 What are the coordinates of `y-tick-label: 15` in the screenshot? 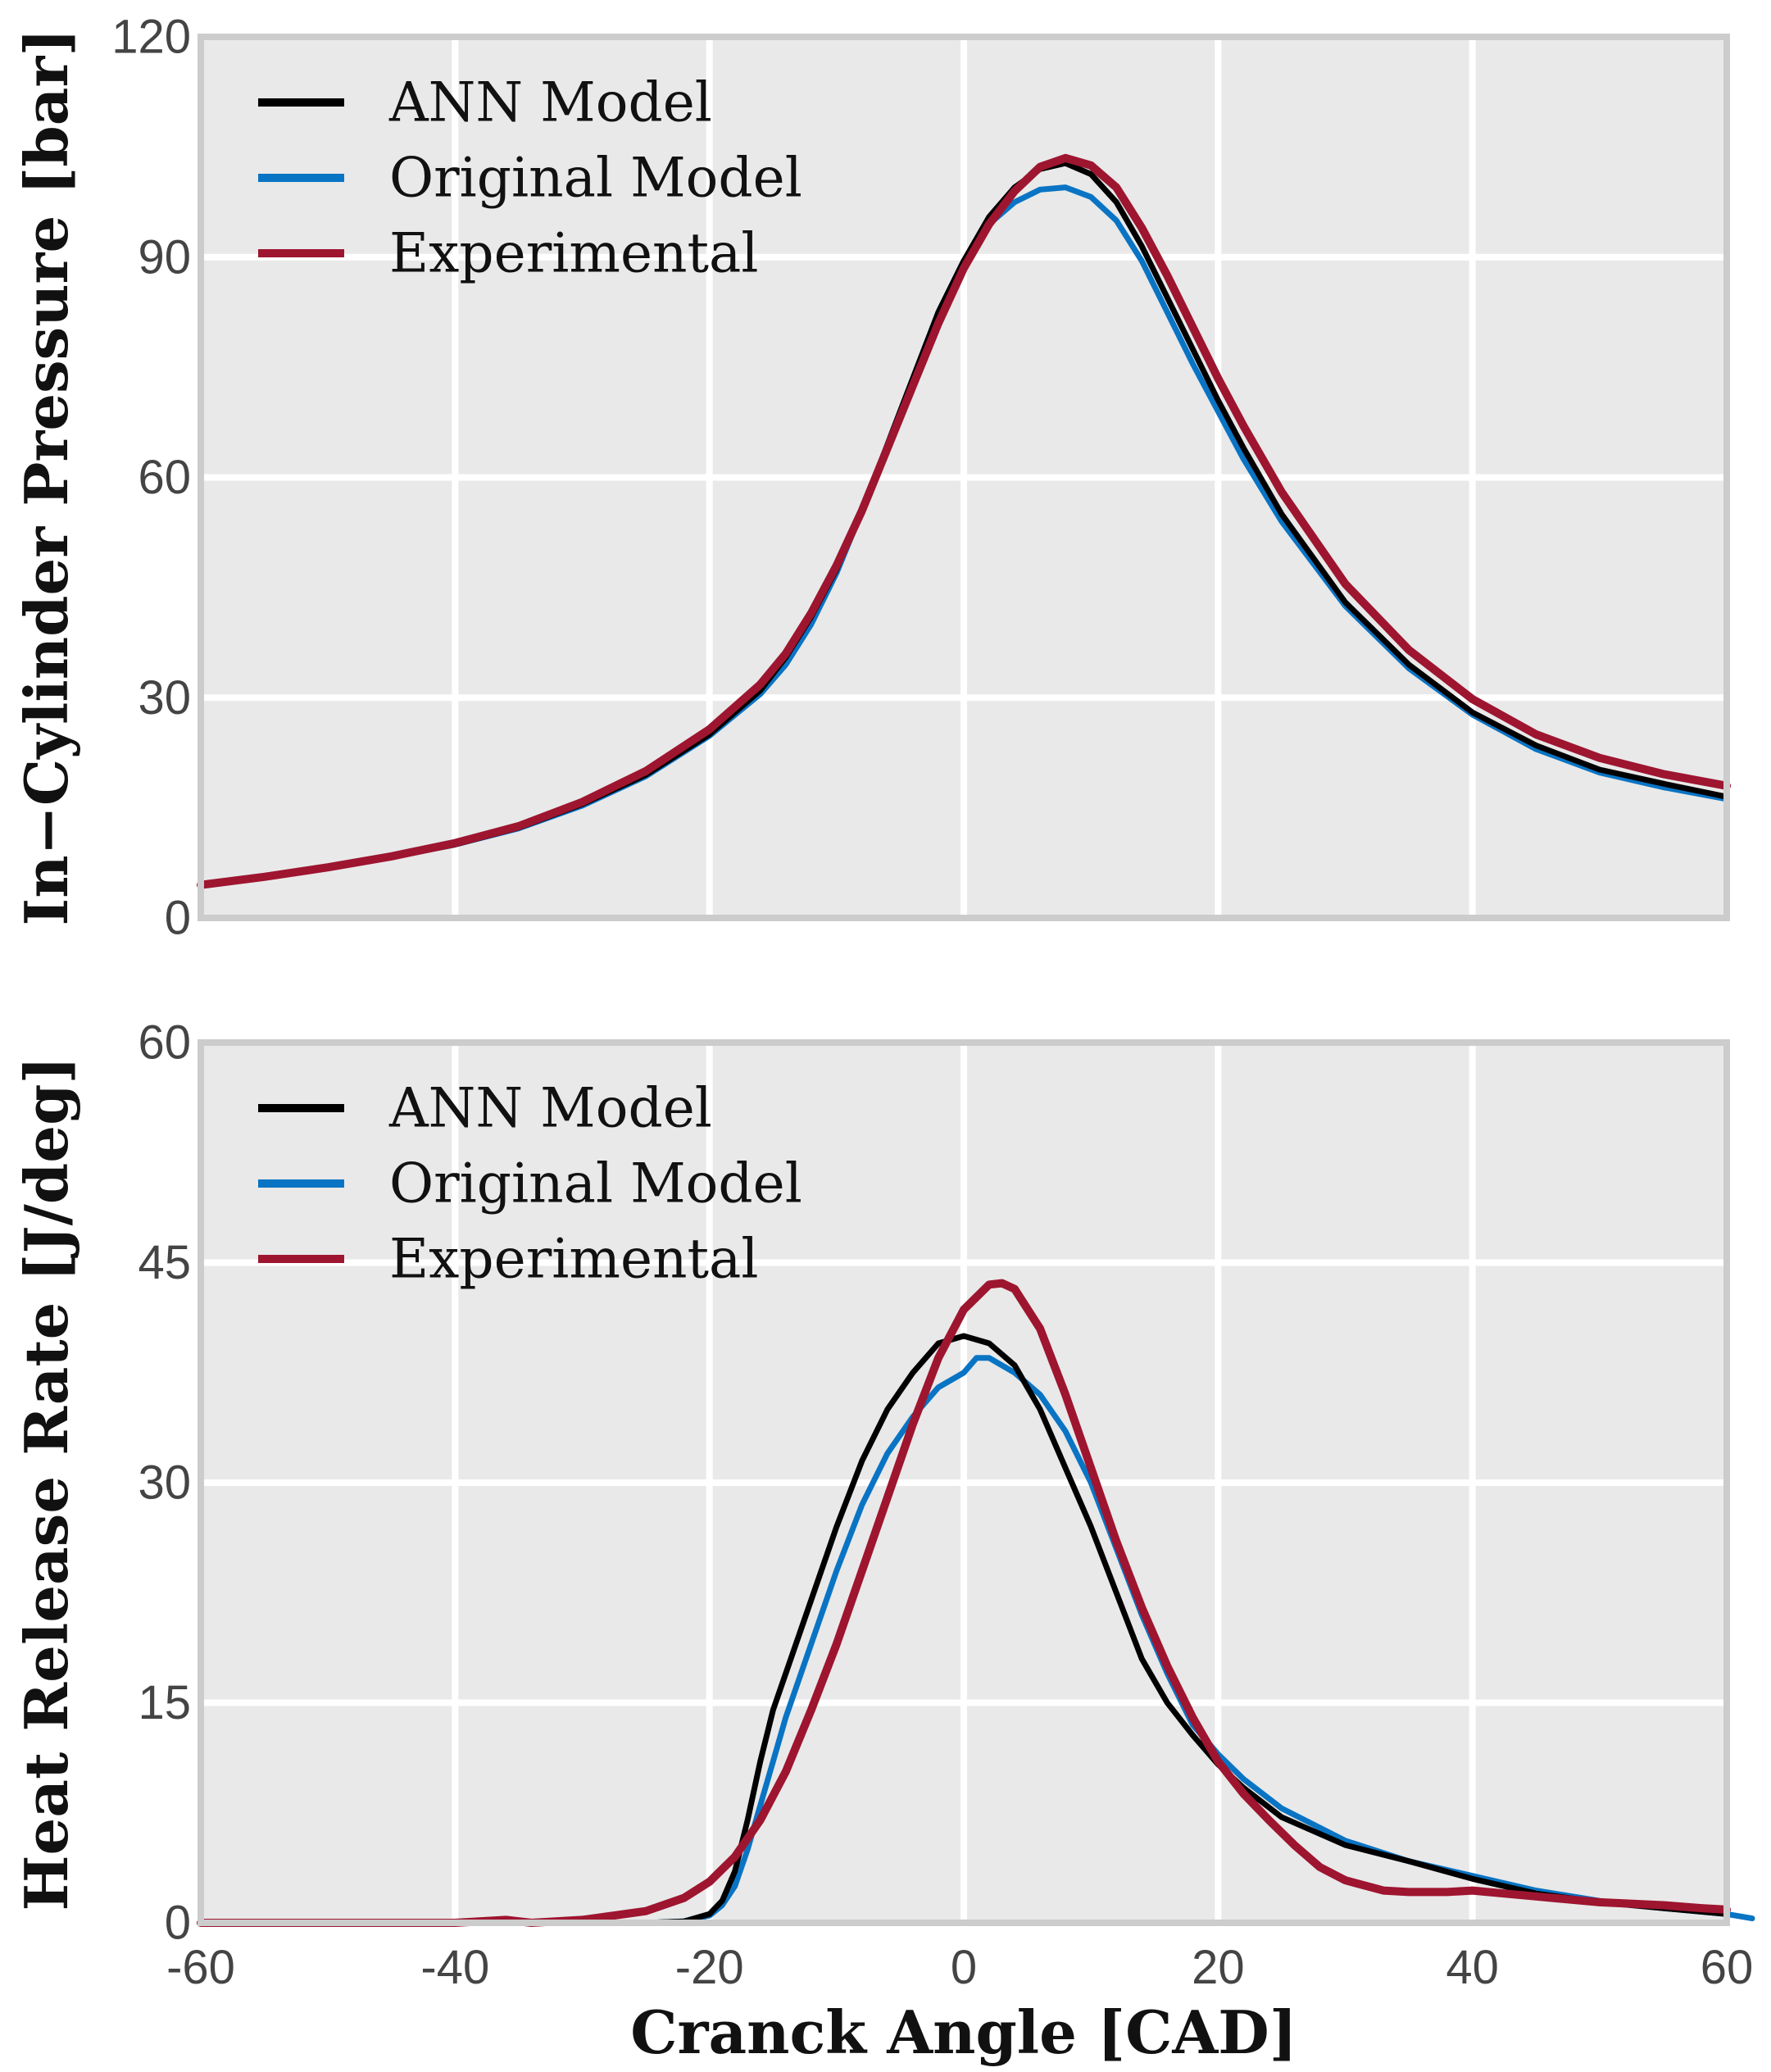 It's located at (164, 1703).